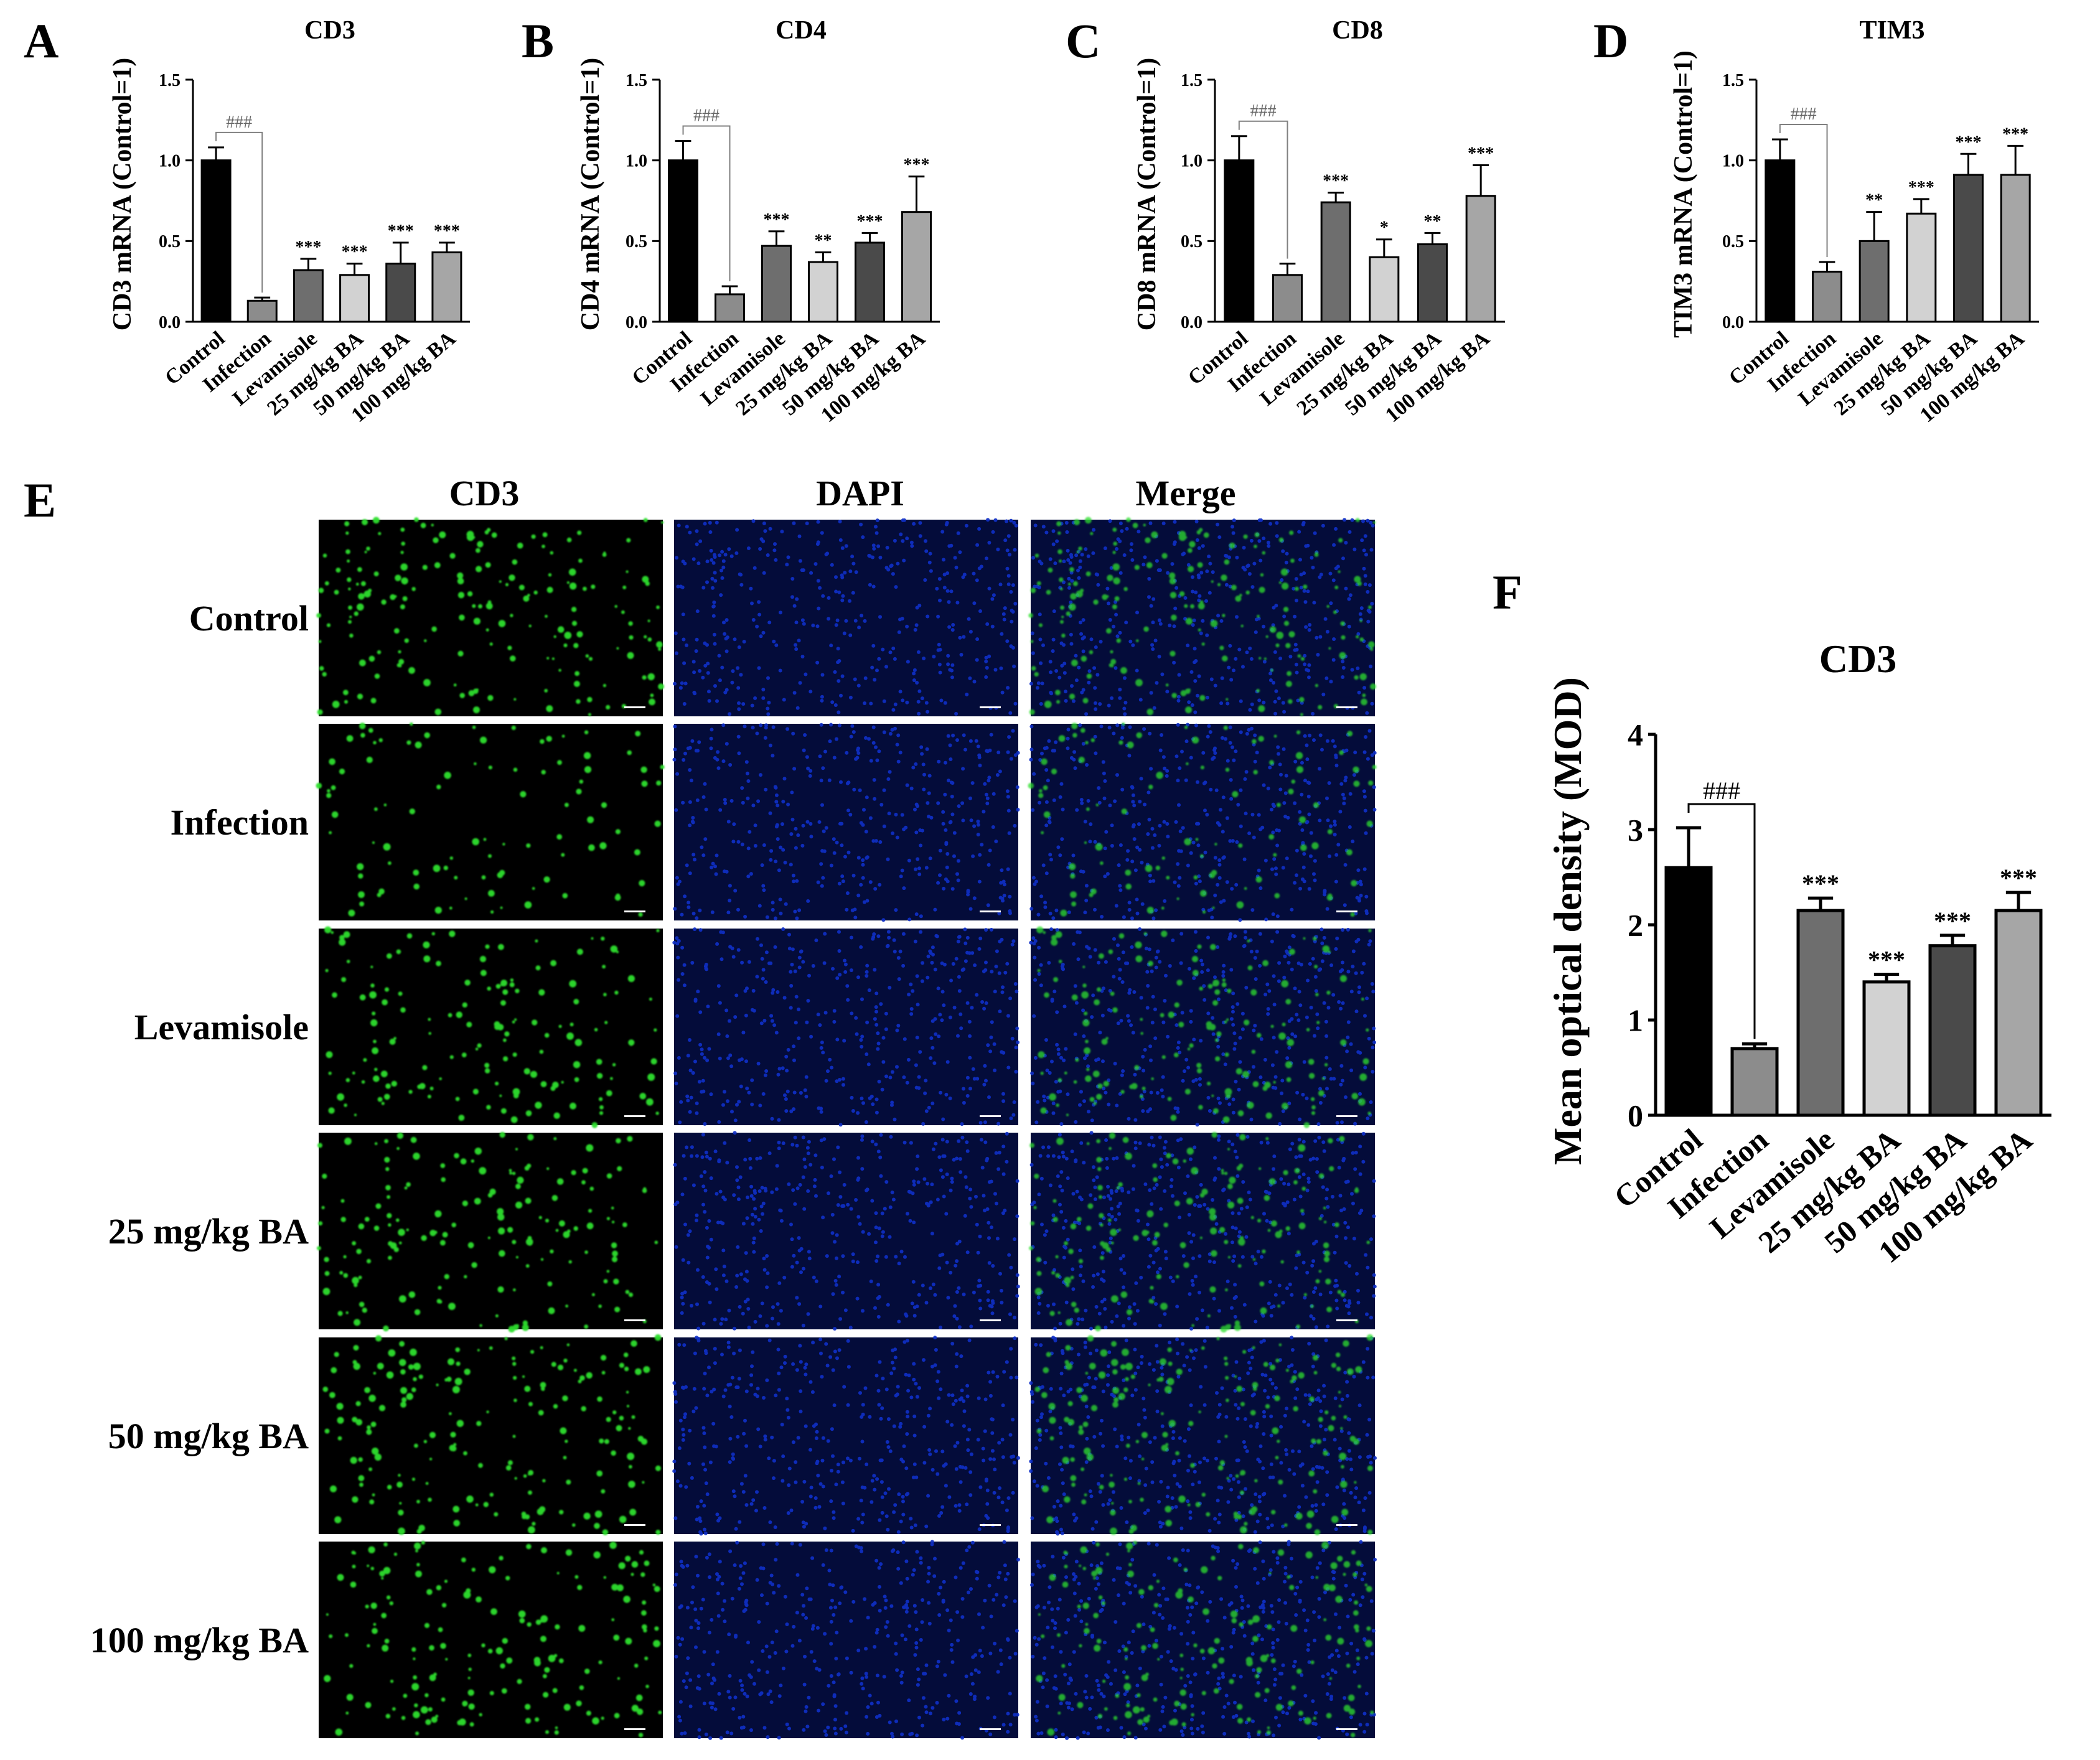  What do you see at coordinates (169, 241) in the screenshot?
I see `y-tick-label: 0.5` at bounding box center [169, 241].